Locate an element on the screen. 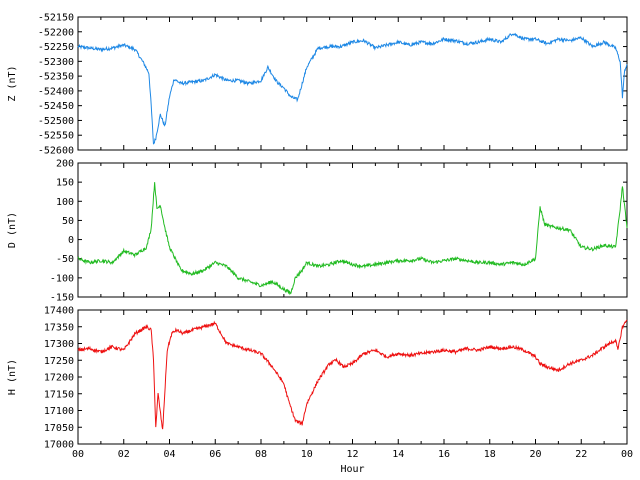 Image resolution: width=640 pixels, height=480 pixels. y-tick-label: 17300 is located at coordinates (59, 344).